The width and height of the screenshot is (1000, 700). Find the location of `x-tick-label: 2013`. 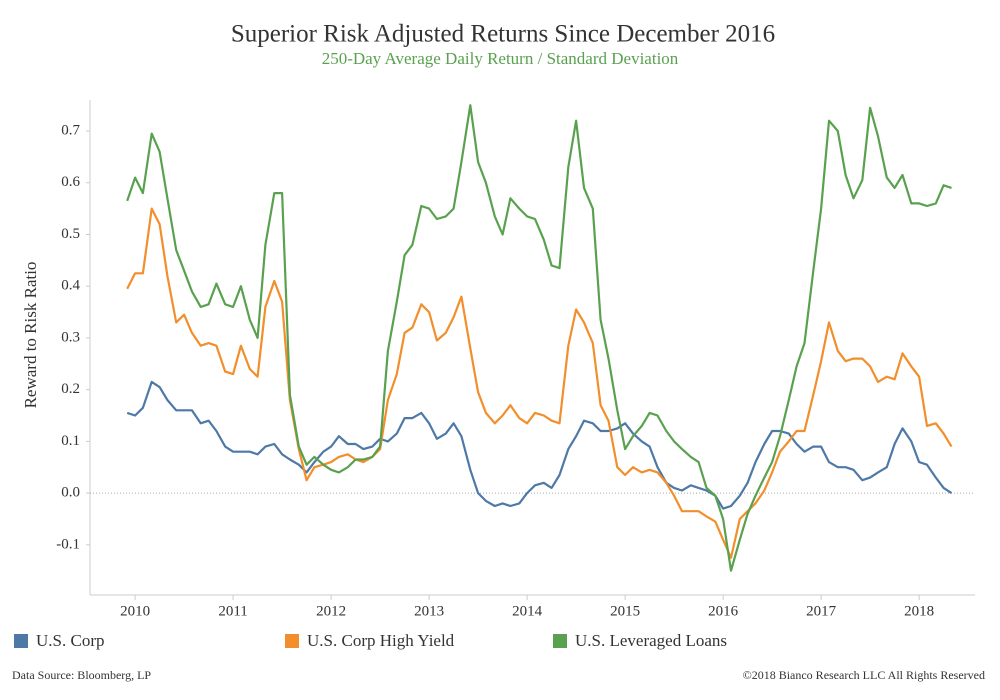

x-tick-label: 2013 is located at coordinates (429, 611).